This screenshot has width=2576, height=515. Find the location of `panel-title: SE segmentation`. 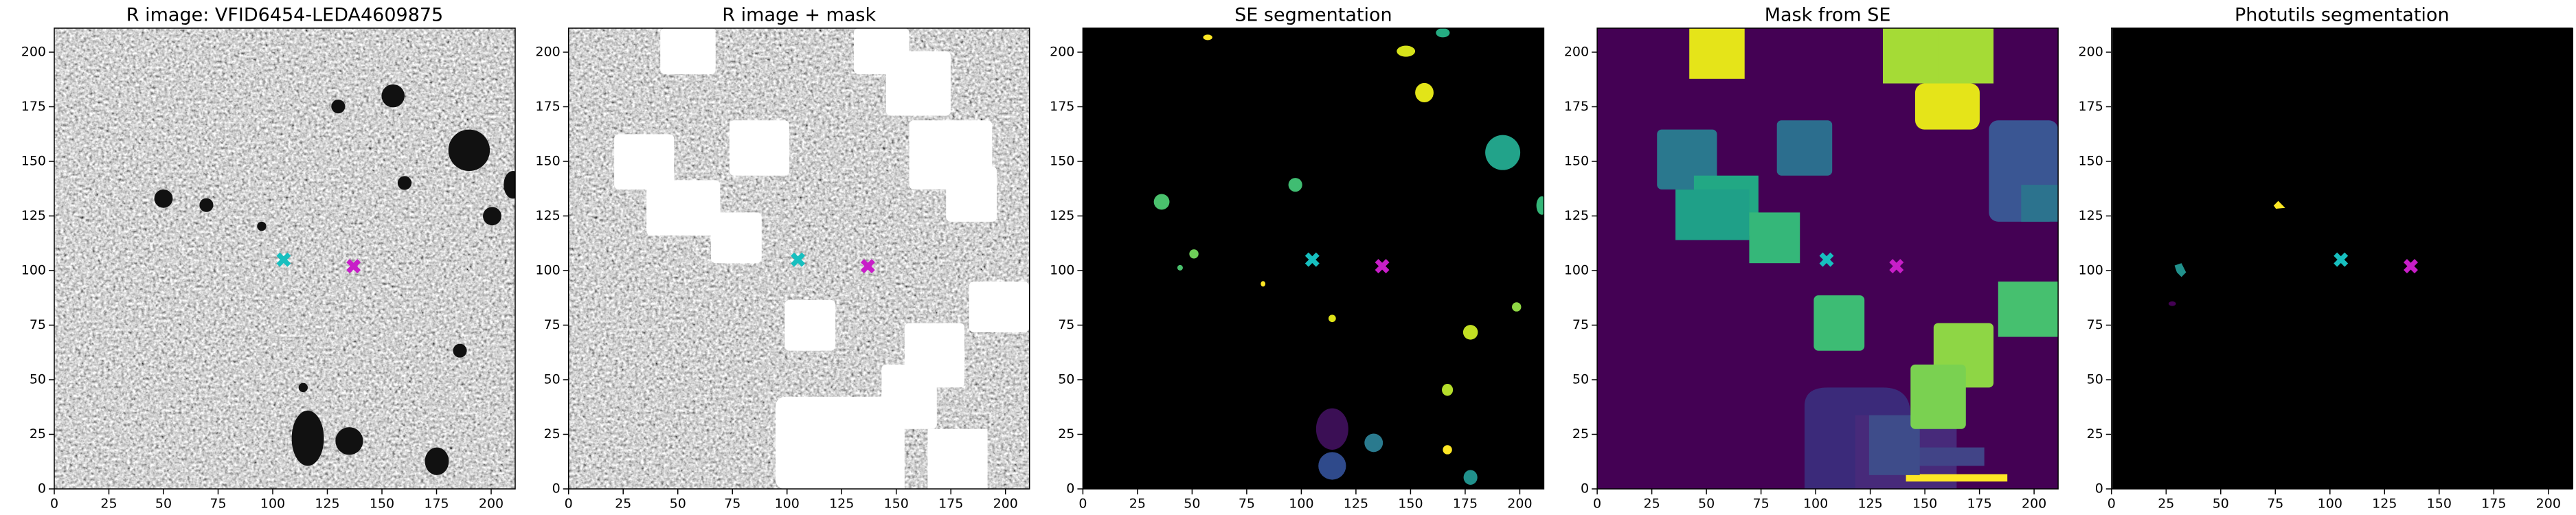

panel-title: SE segmentation is located at coordinates (1313, 16).